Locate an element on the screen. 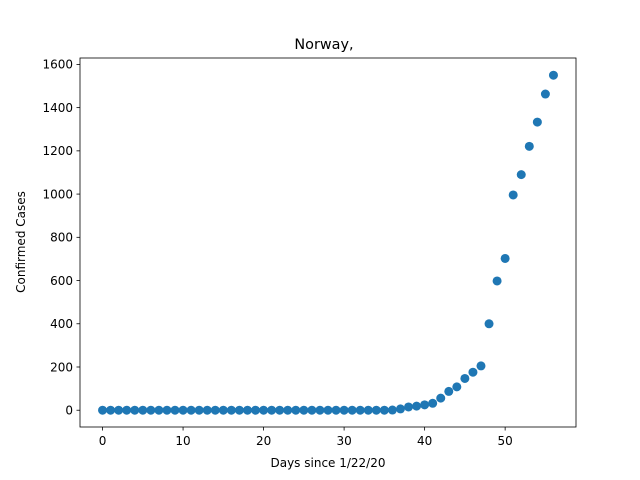  x-tick-label: 10 is located at coordinates (182, 441).